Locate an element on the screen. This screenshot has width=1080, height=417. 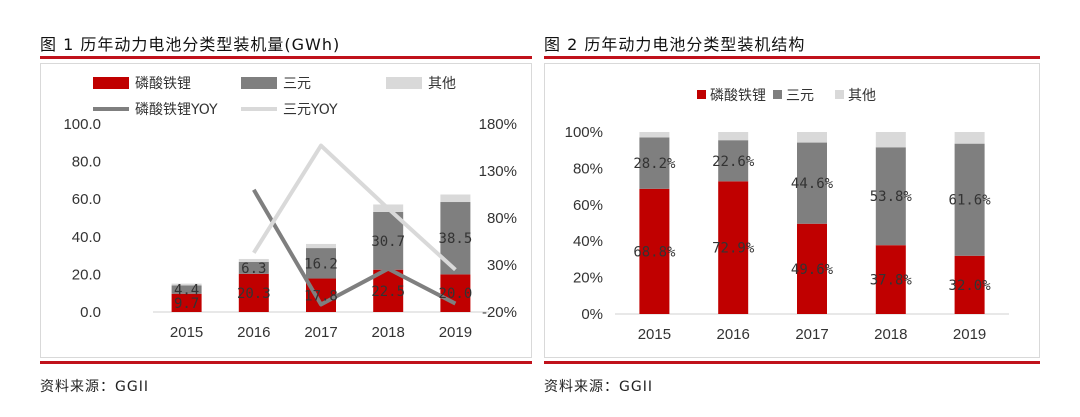
bar-data-label: 16.2 is located at coordinates (321, 264).